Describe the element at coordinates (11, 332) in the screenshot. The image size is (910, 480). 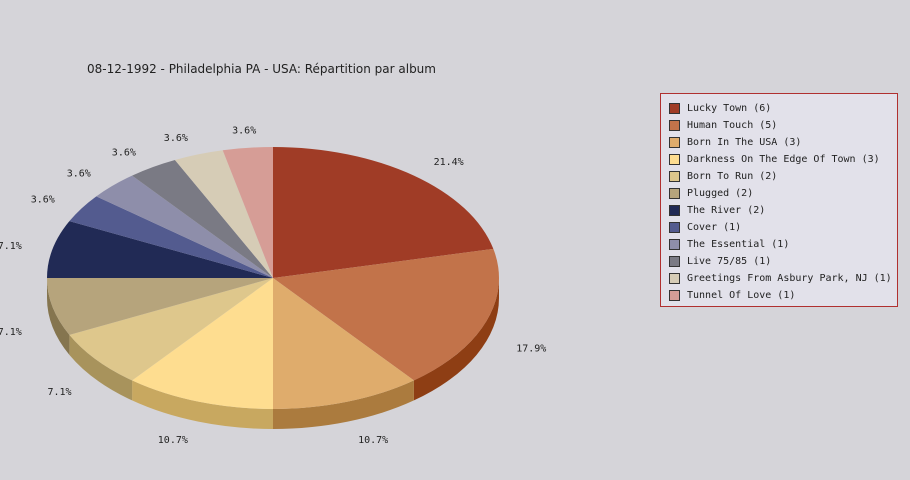
I see `pie-label-plugged: 7.1%` at that location.